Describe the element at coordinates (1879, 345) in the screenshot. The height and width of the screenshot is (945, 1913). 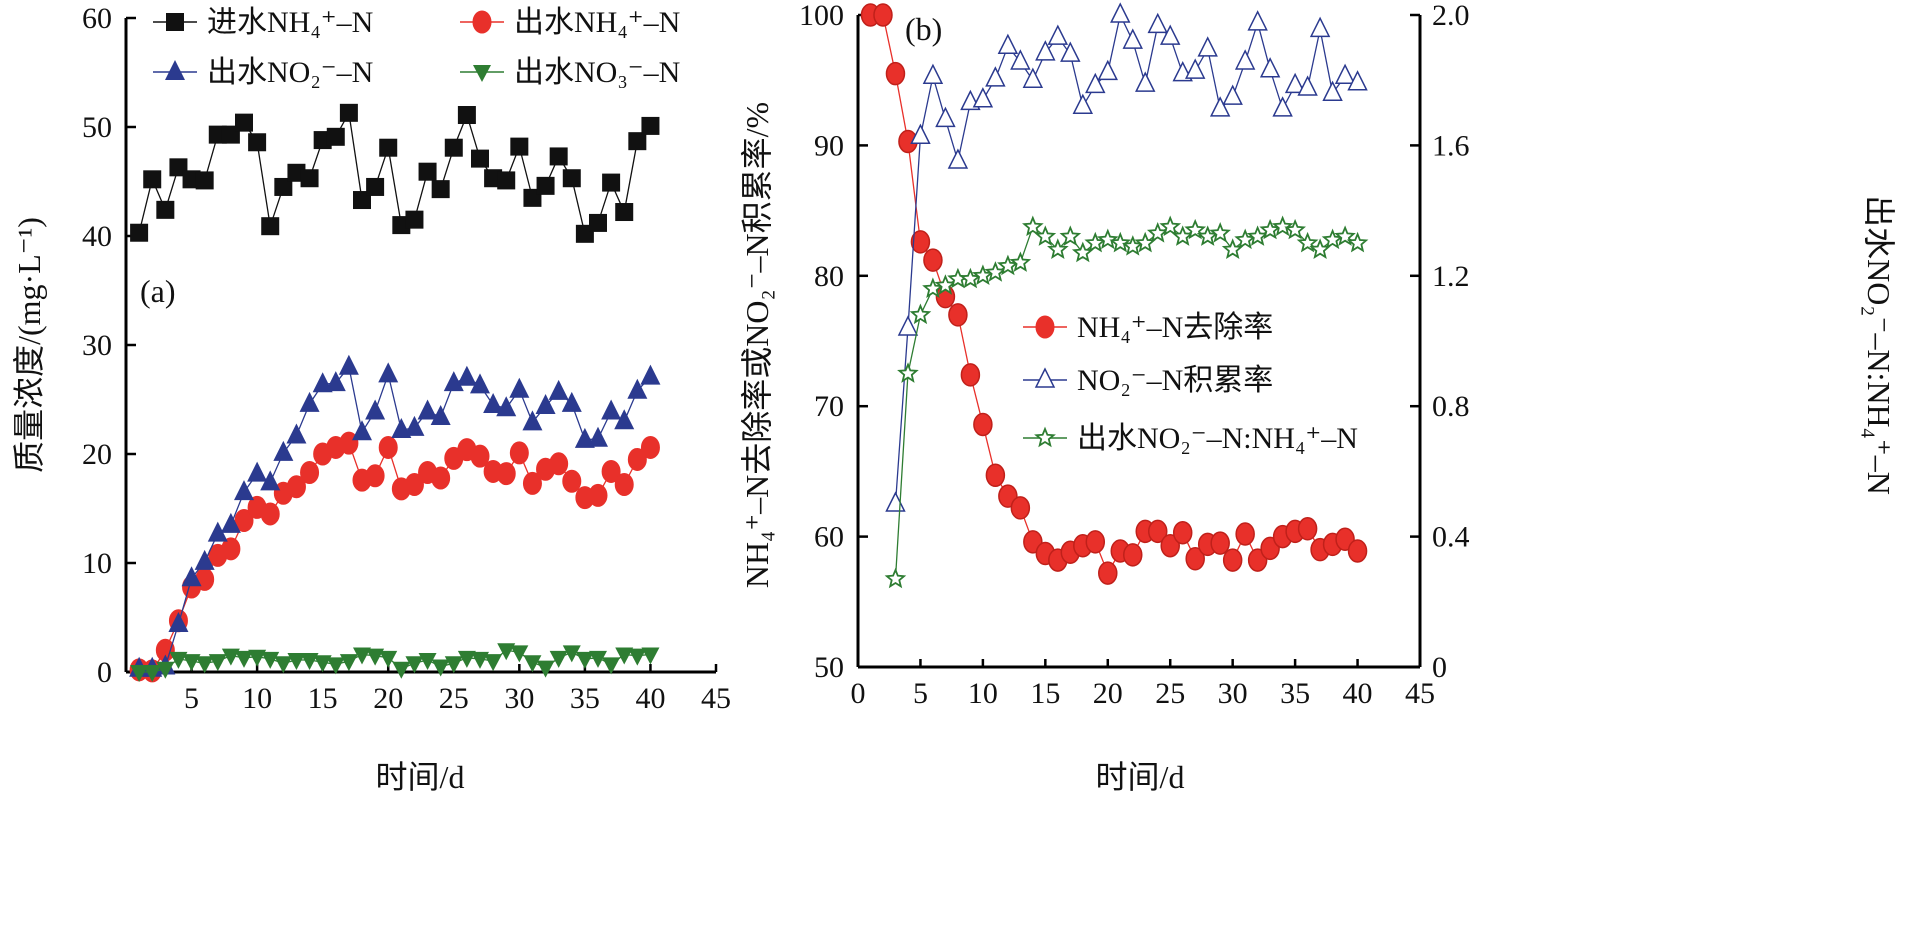
I see `panel-b-right-axis-title: 出水NO₂⁻–N:NH₄⁺–N` at that location.